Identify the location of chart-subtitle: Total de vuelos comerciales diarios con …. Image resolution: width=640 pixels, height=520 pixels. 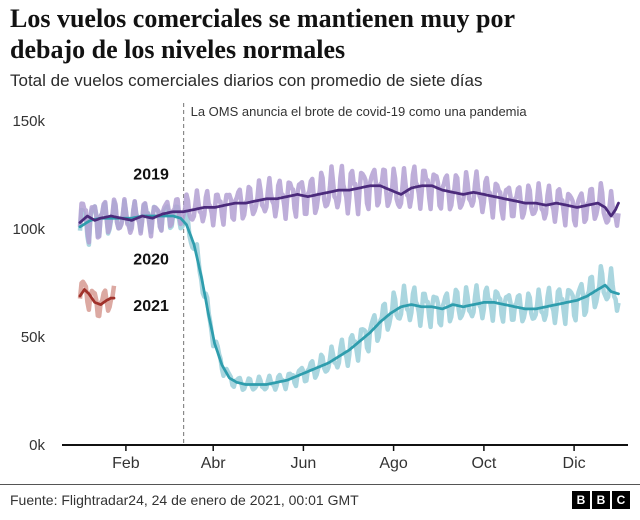
(246, 81).